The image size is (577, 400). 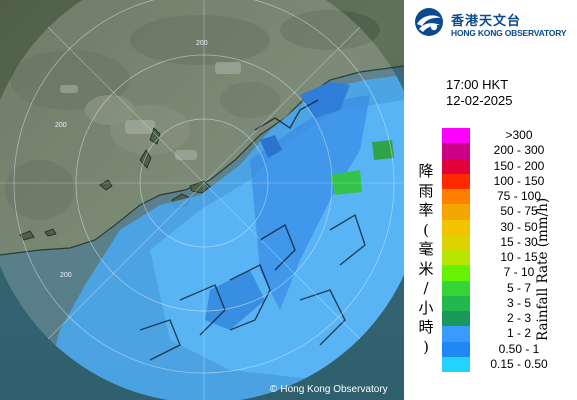 I want to click on hko-logo-icon, so click(x=429, y=22).